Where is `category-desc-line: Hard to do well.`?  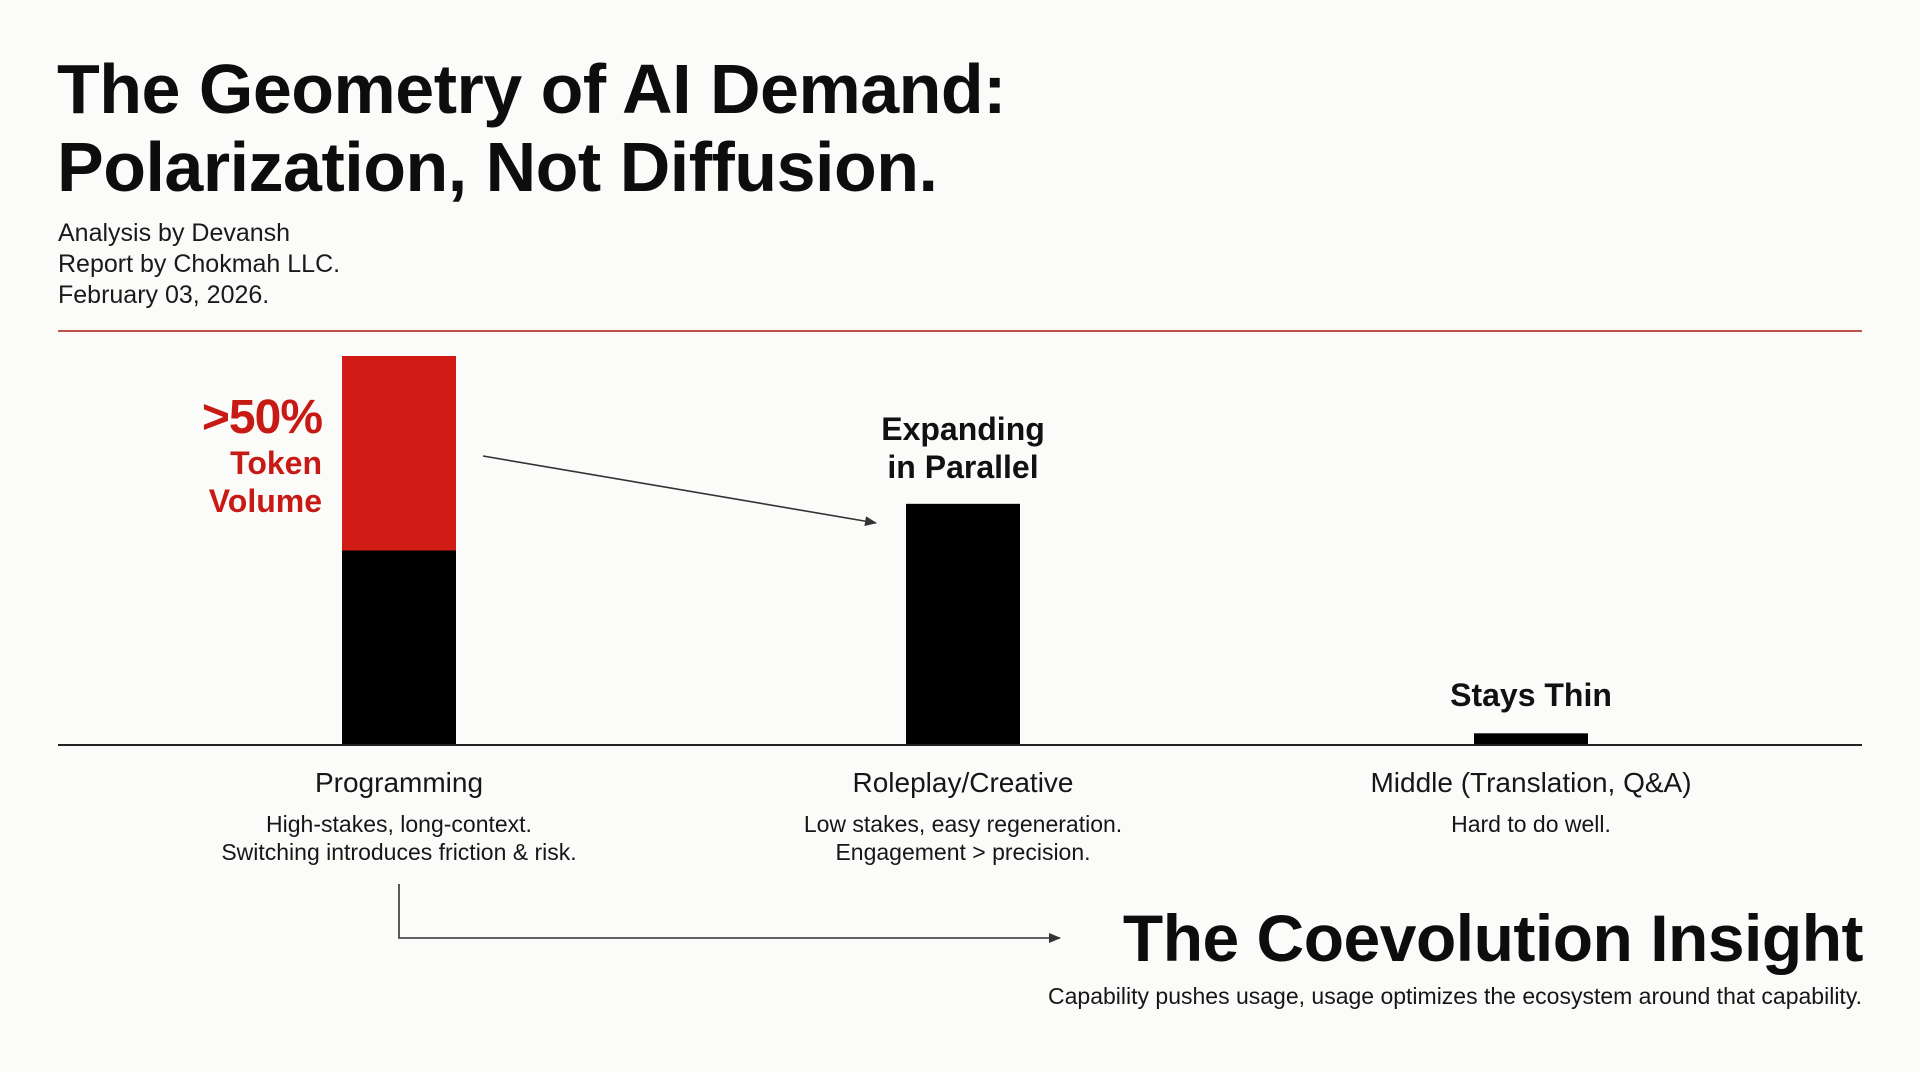 category-desc-line: Hard to do well. is located at coordinates (1531, 824).